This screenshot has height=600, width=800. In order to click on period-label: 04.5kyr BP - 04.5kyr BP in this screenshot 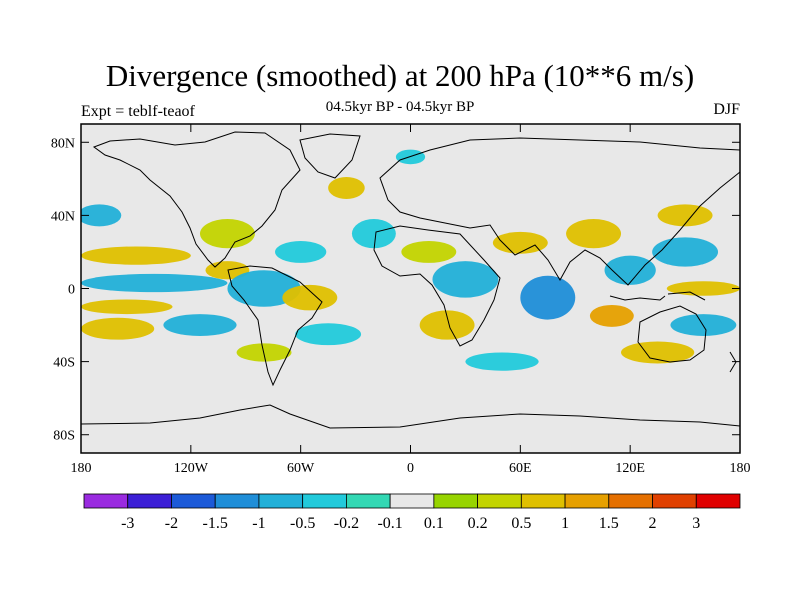, I will do `click(400, 107)`.